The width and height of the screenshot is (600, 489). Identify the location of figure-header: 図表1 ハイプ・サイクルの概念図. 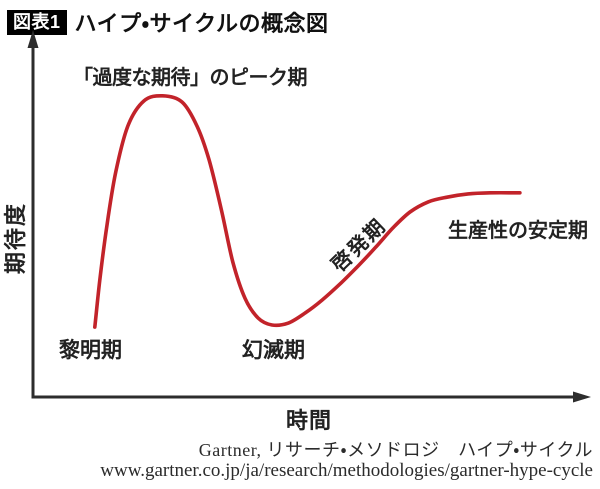
(167, 22).